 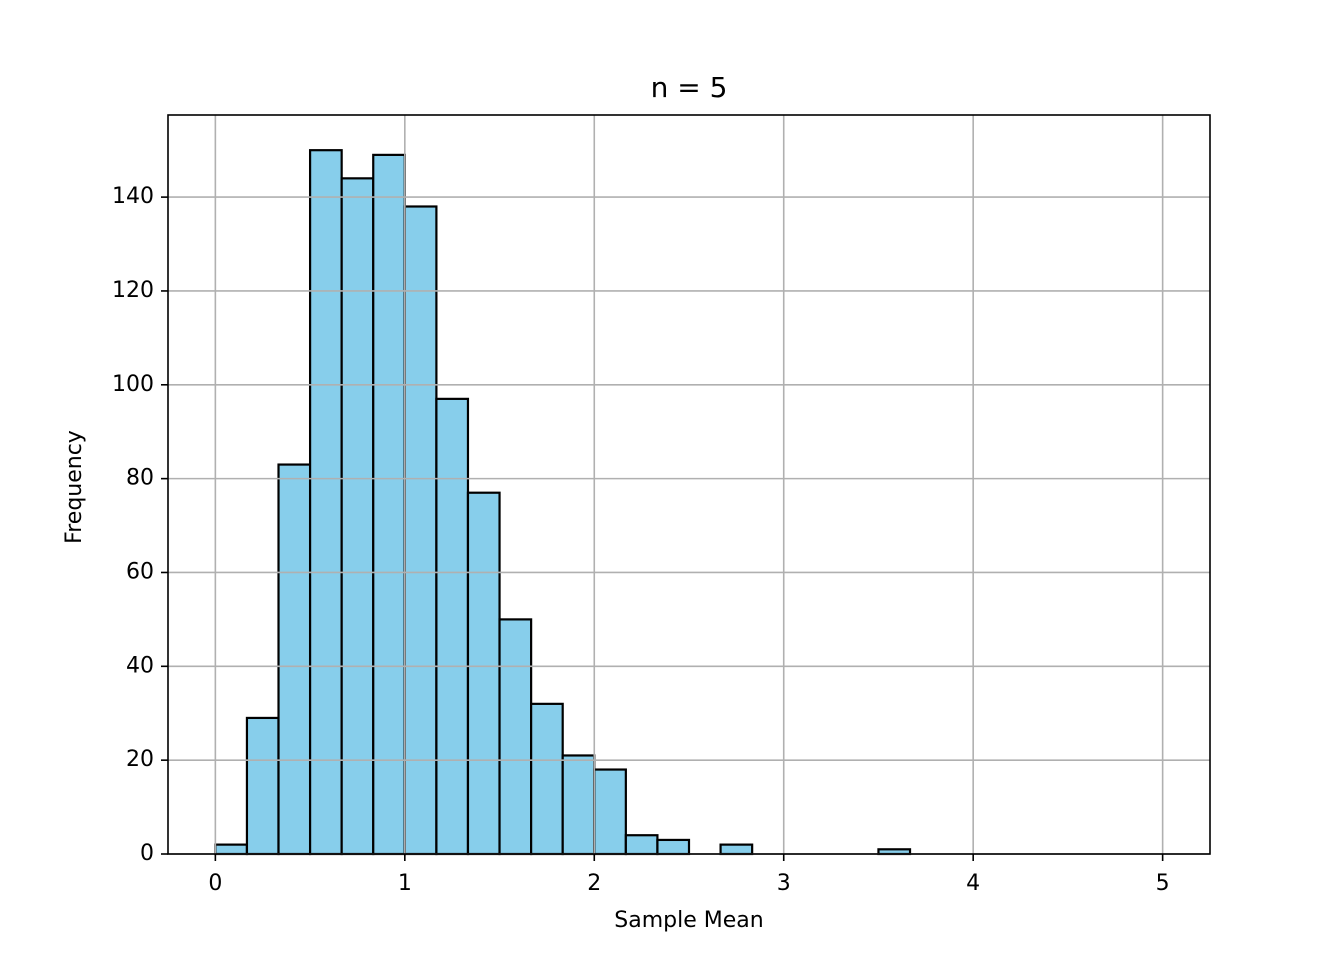 What do you see at coordinates (140, 478) in the screenshot?
I see `y-tick-label: 80` at bounding box center [140, 478].